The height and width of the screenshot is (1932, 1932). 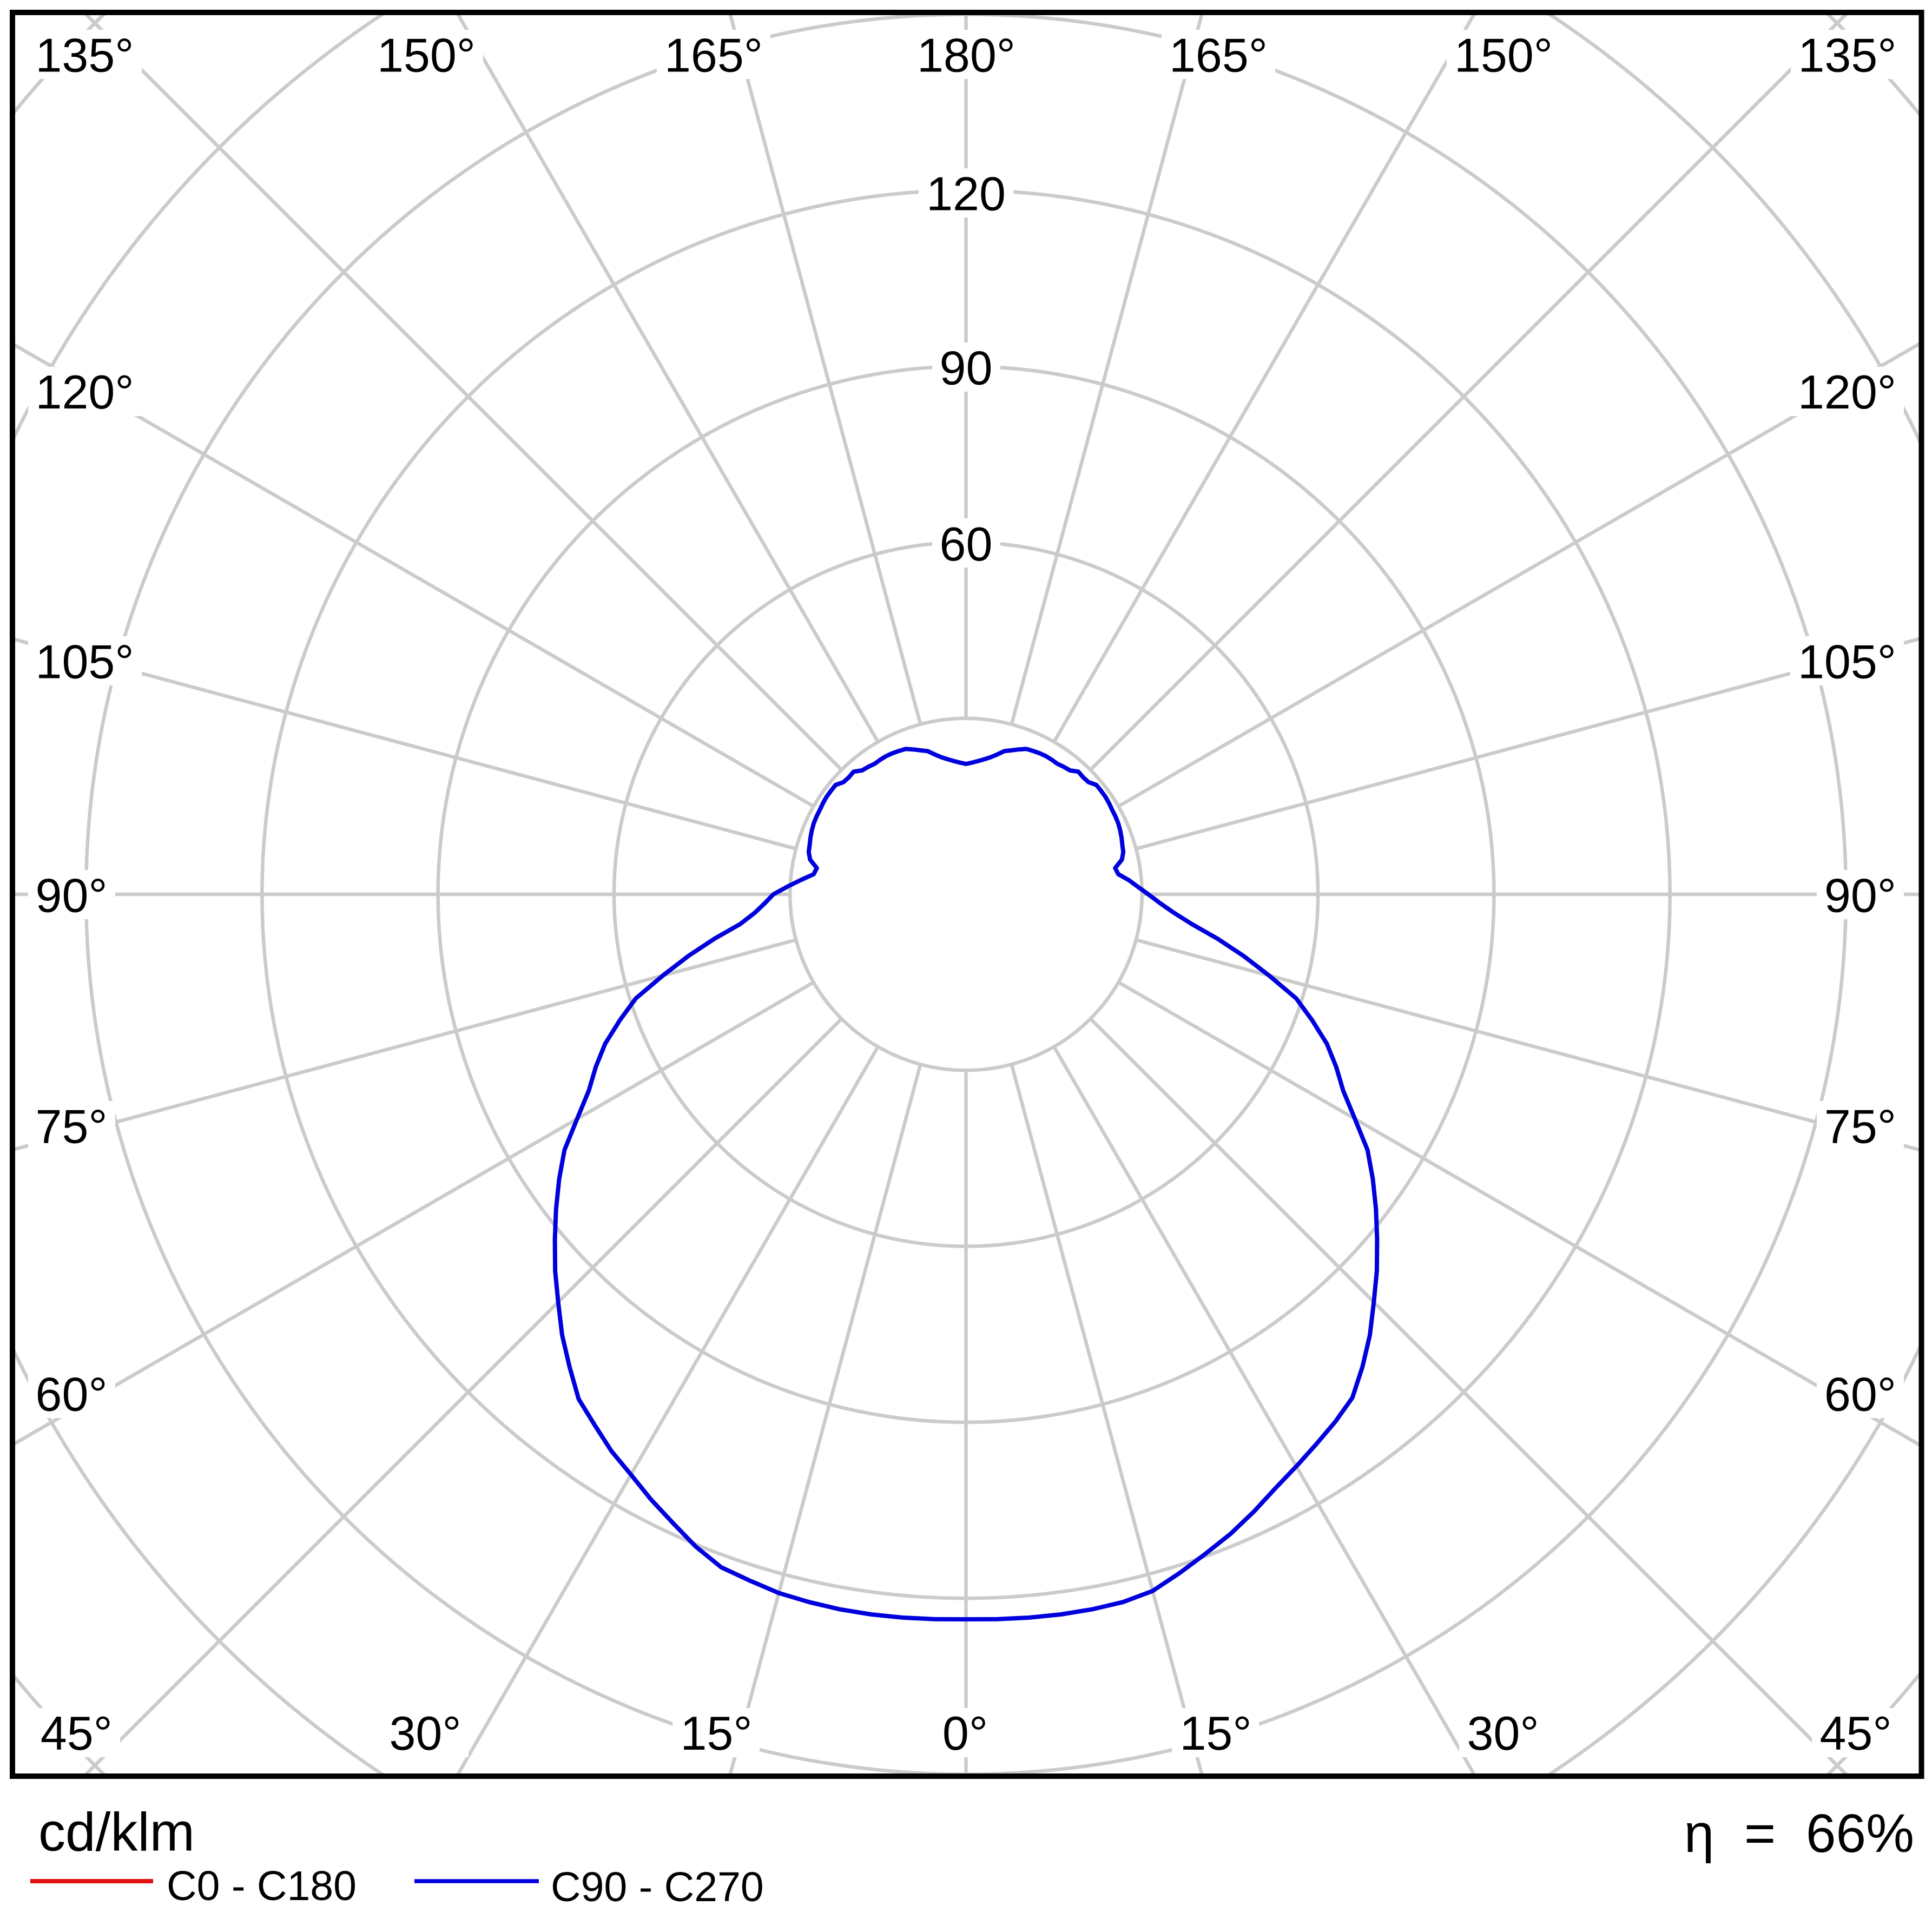 What do you see at coordinates (116, 1832) in the screenshot?
I see `svg-text: cd/klm` at bounding box center [116, 1832].